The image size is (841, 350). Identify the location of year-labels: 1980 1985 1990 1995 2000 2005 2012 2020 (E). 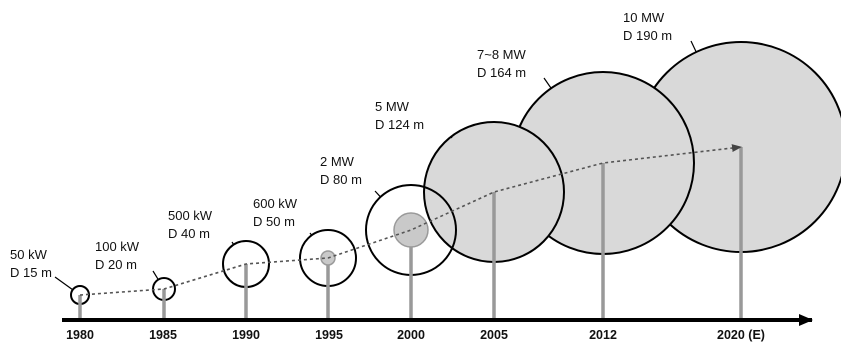
(415, 335).